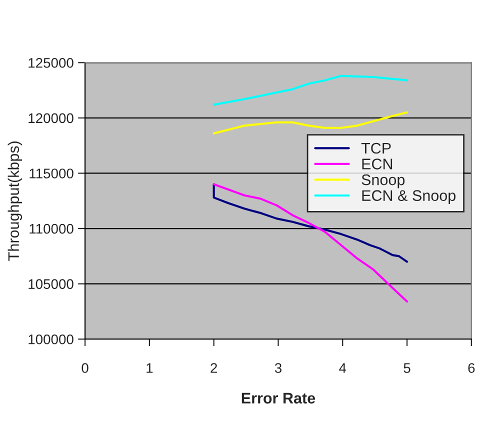 This screenshot has width=486, height=432. I want to click on legend-label: ECN, so click(377, 164).